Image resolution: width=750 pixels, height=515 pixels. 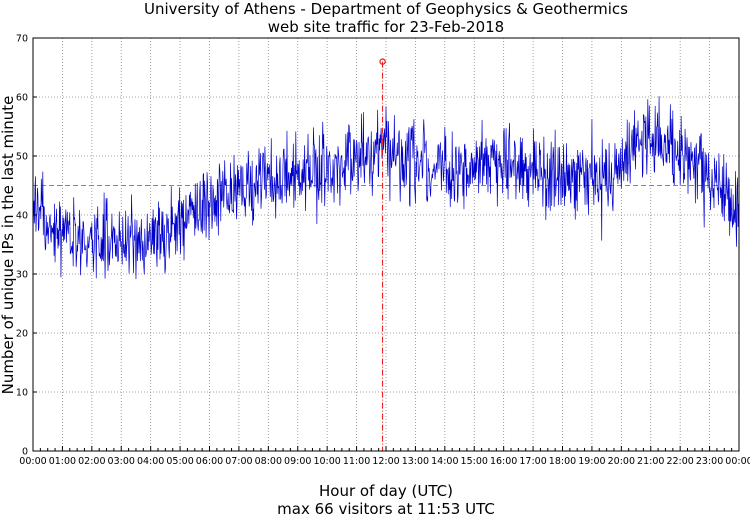 I want to click on chart-subtitle: web site traffic for 23-Feb-2018, so click(x=386, y=27).